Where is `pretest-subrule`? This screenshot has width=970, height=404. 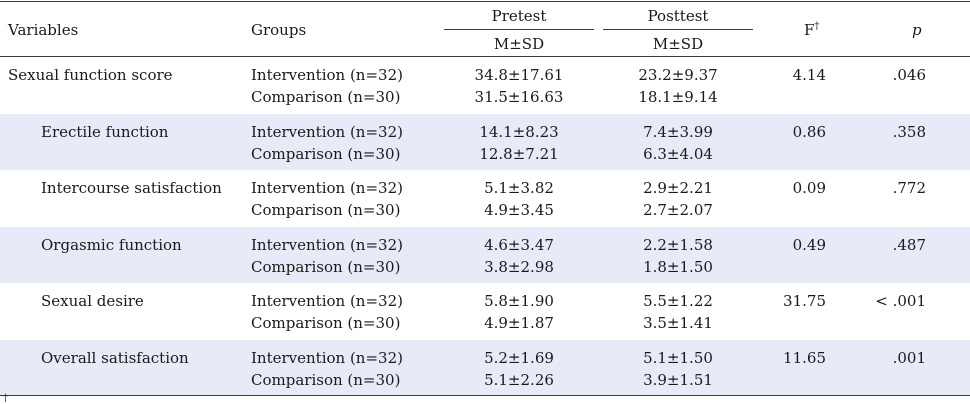
pretest-subrule is located at coordinates (519, 29).